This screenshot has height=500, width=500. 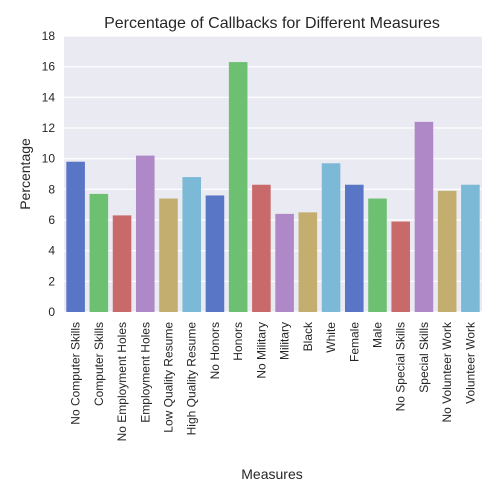 I want to click on y-tick-label: 16, so click(x=49, y=67).